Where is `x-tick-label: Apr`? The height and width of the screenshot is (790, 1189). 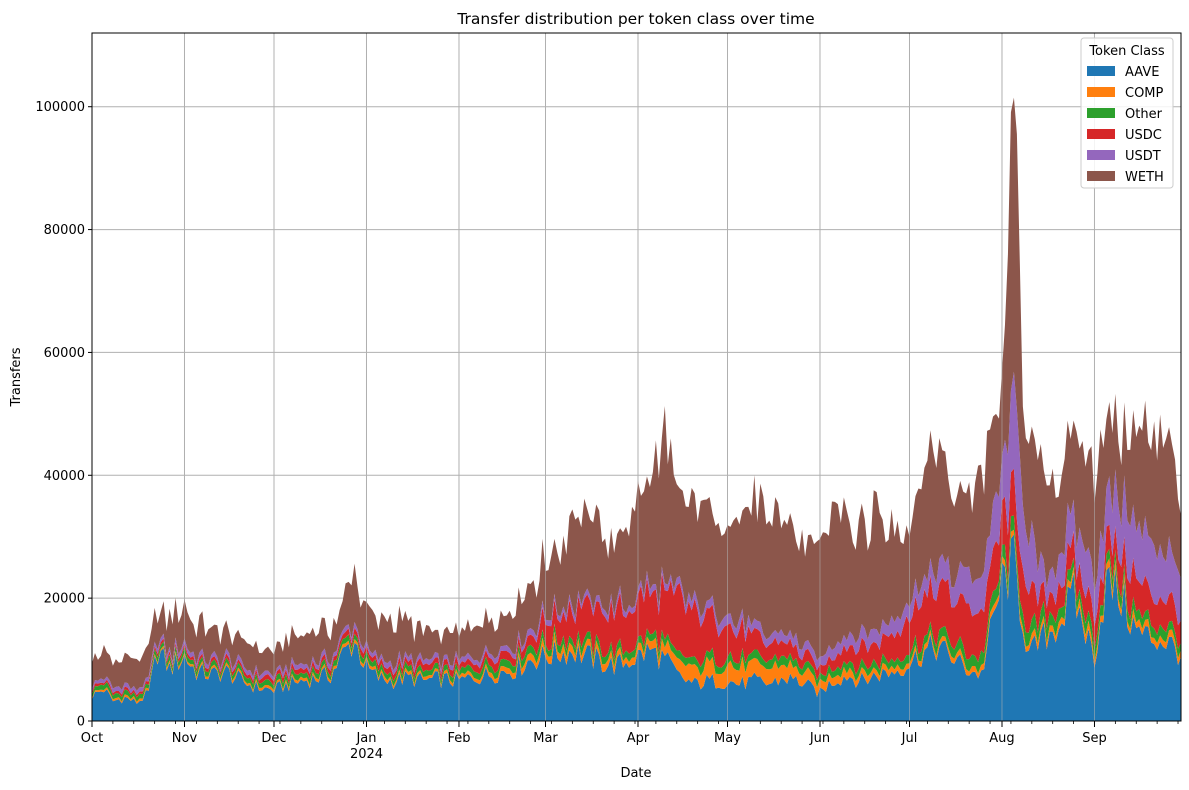
x-tick-label: Apr is located at coordinates (638, 738).